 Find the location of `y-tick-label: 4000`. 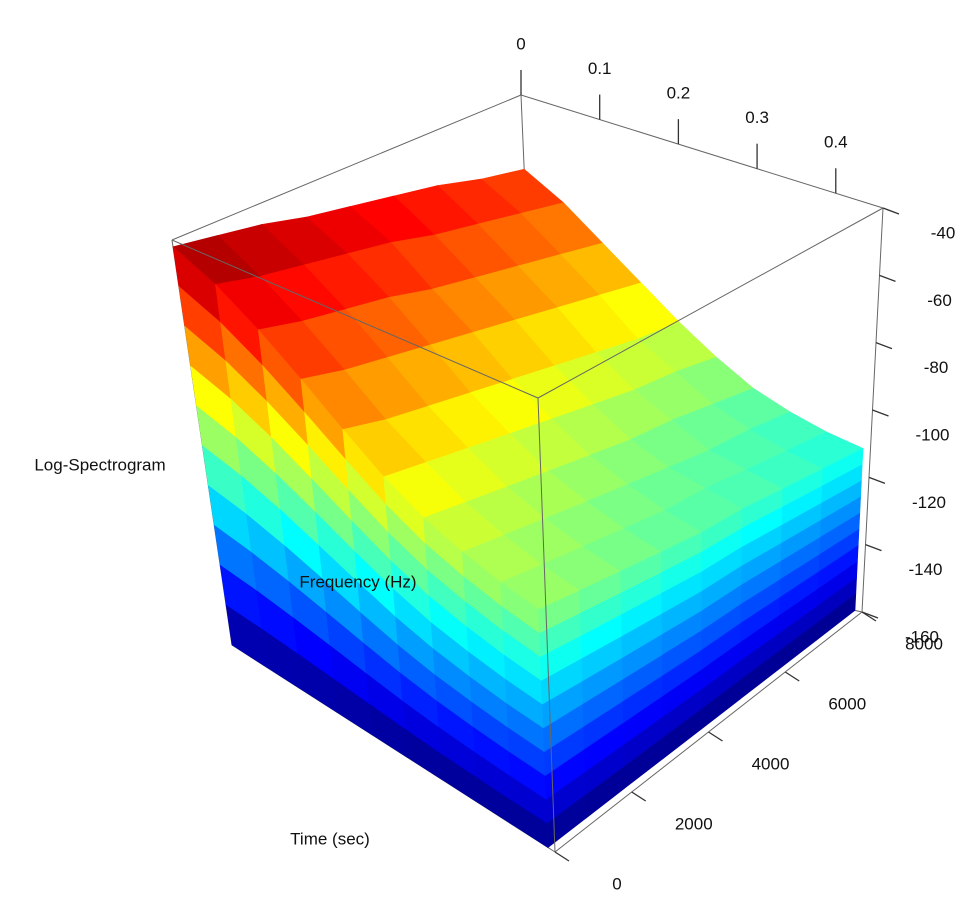

y-tick-label: 4000 is located at coordinates (771, 763).